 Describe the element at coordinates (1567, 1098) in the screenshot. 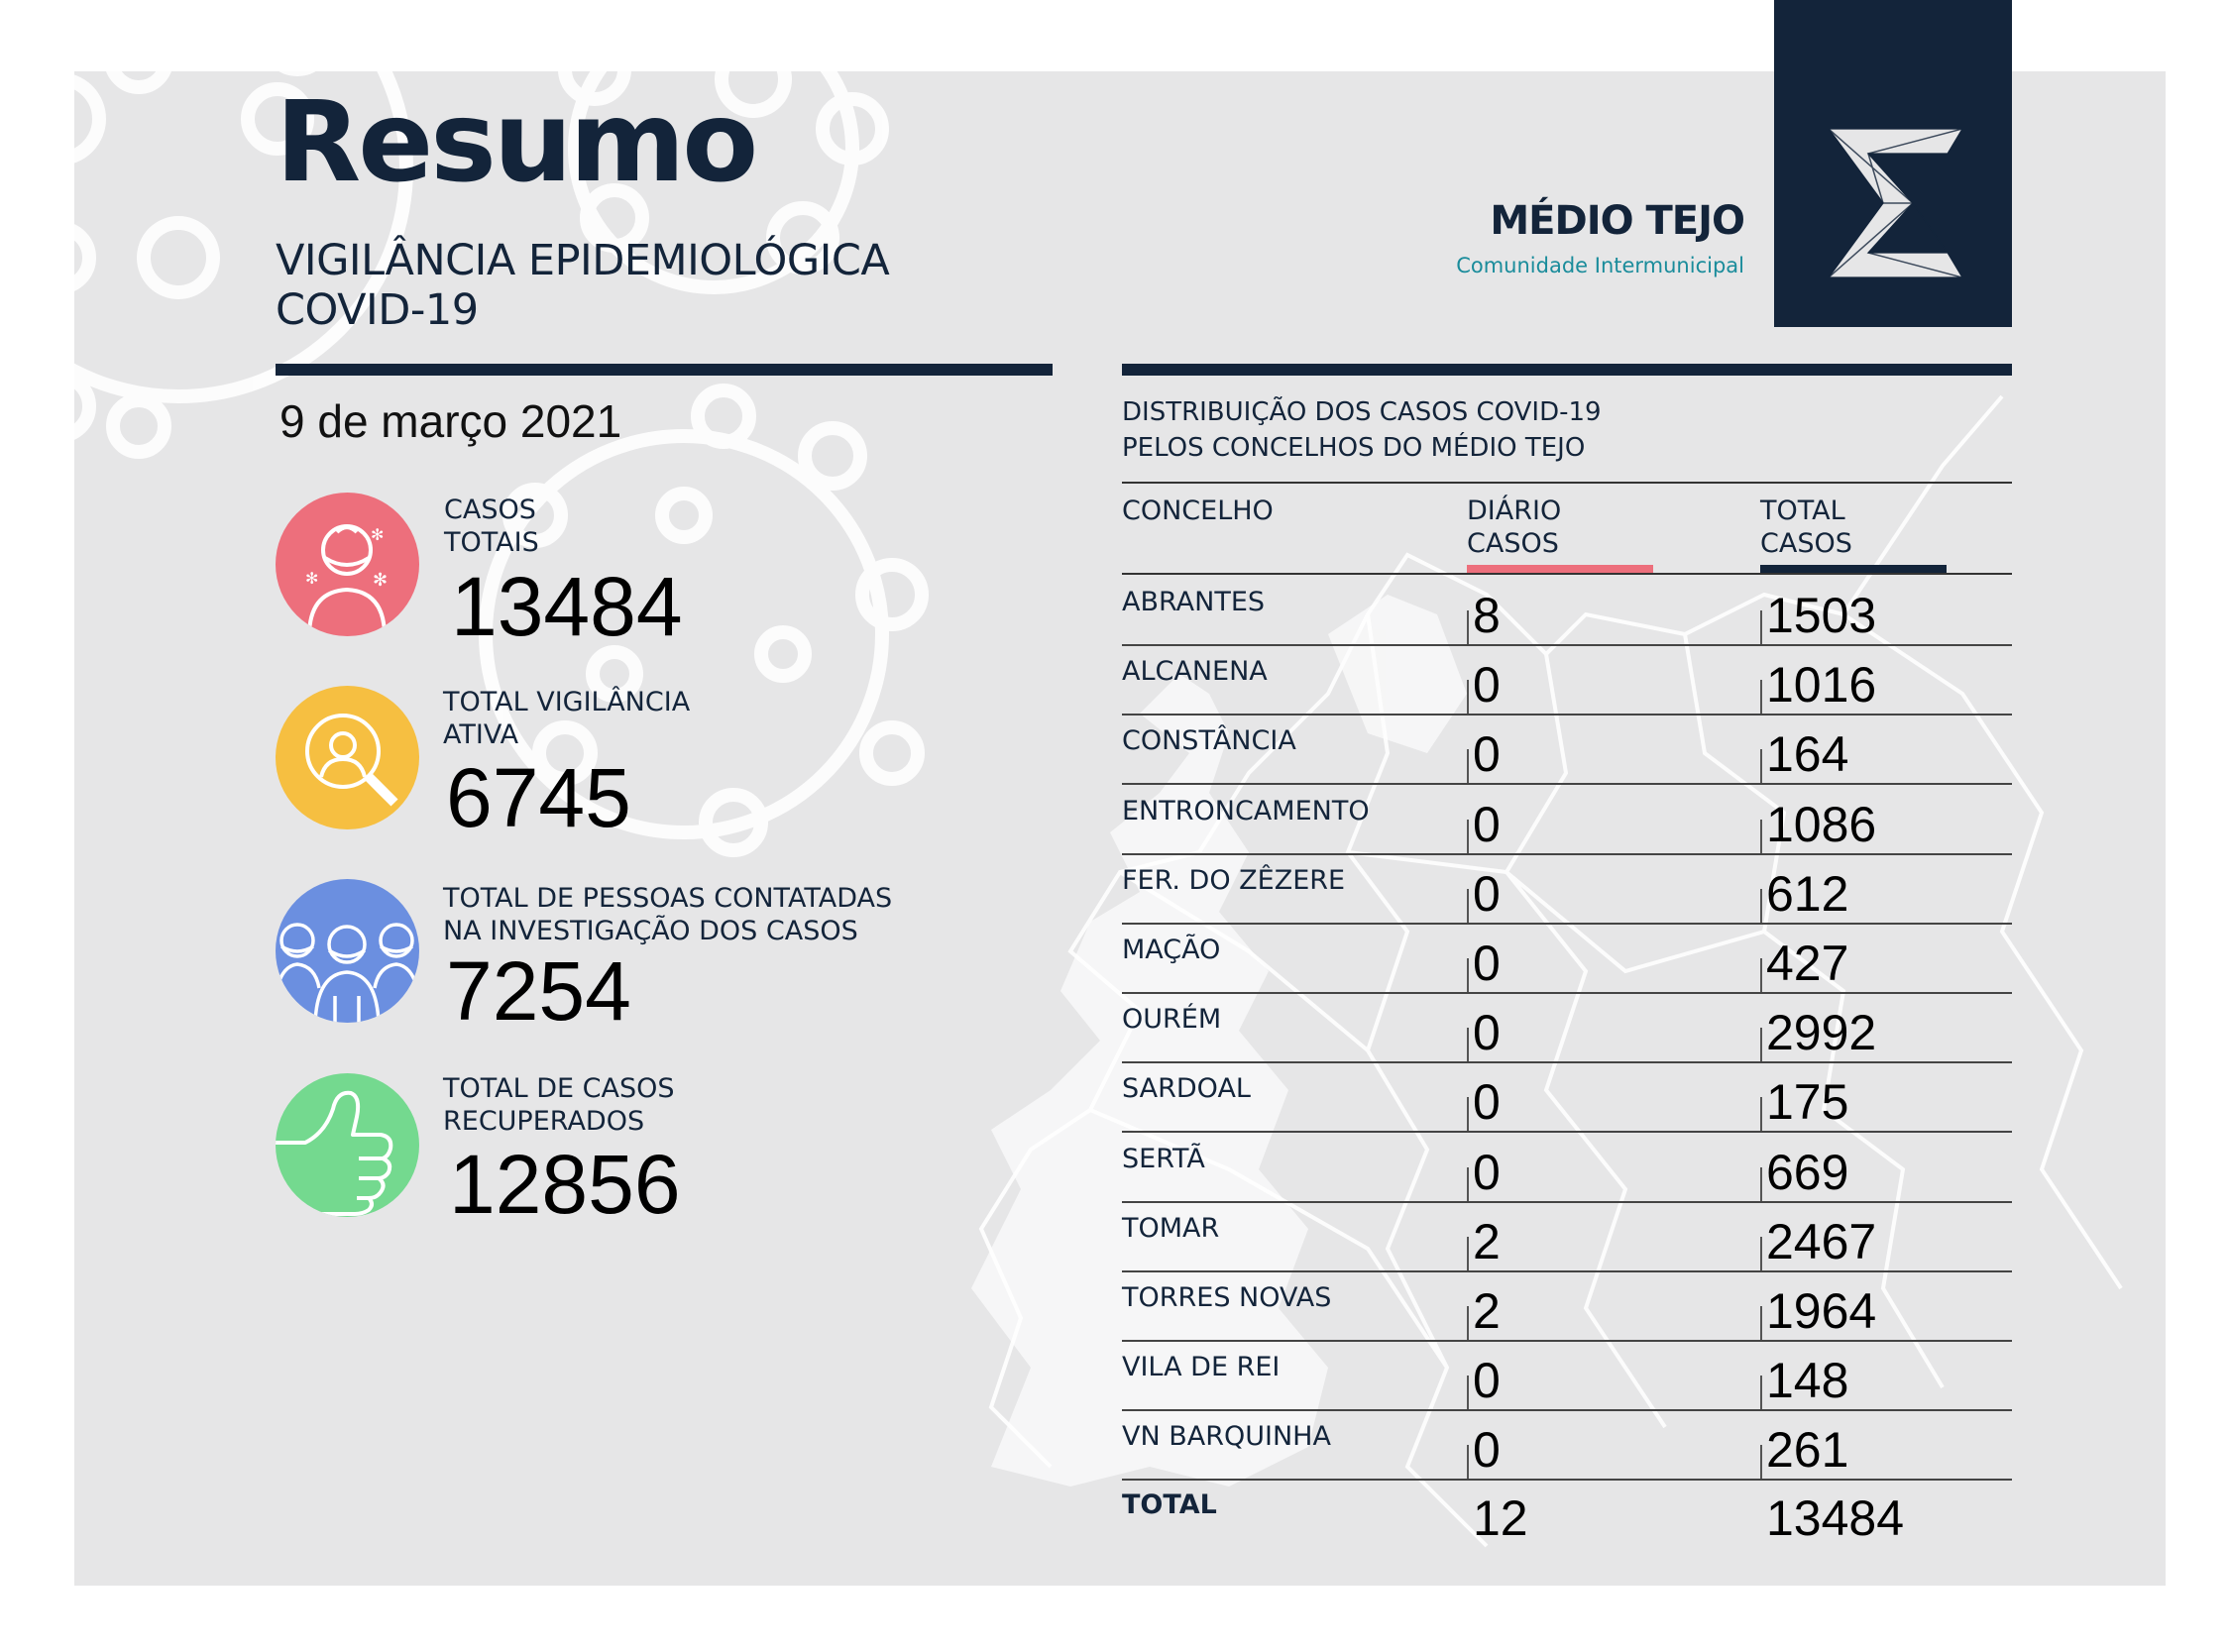

I see `table-row: SARDOAL 0 175` at that location.